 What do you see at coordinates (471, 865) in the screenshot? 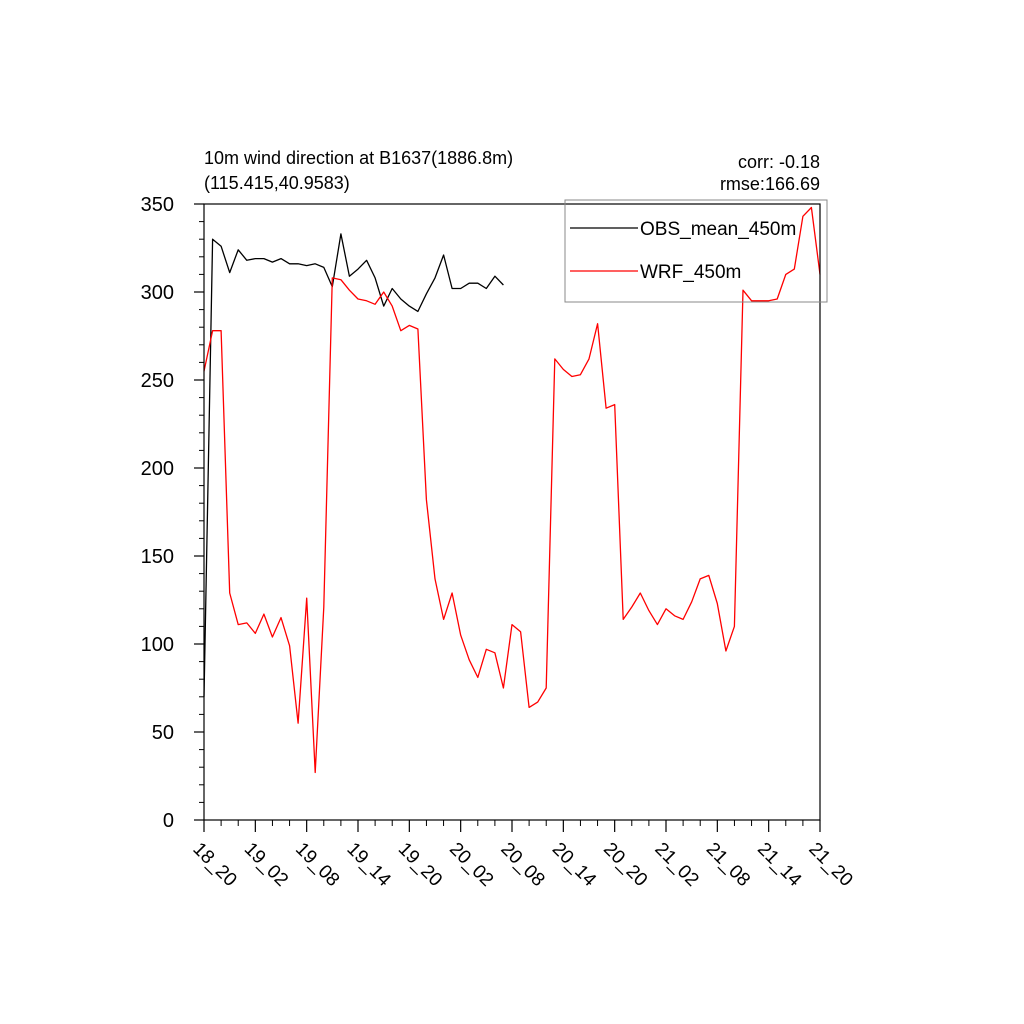
I see `x-tick-label: 20_02` at bounding box center [471, 865].